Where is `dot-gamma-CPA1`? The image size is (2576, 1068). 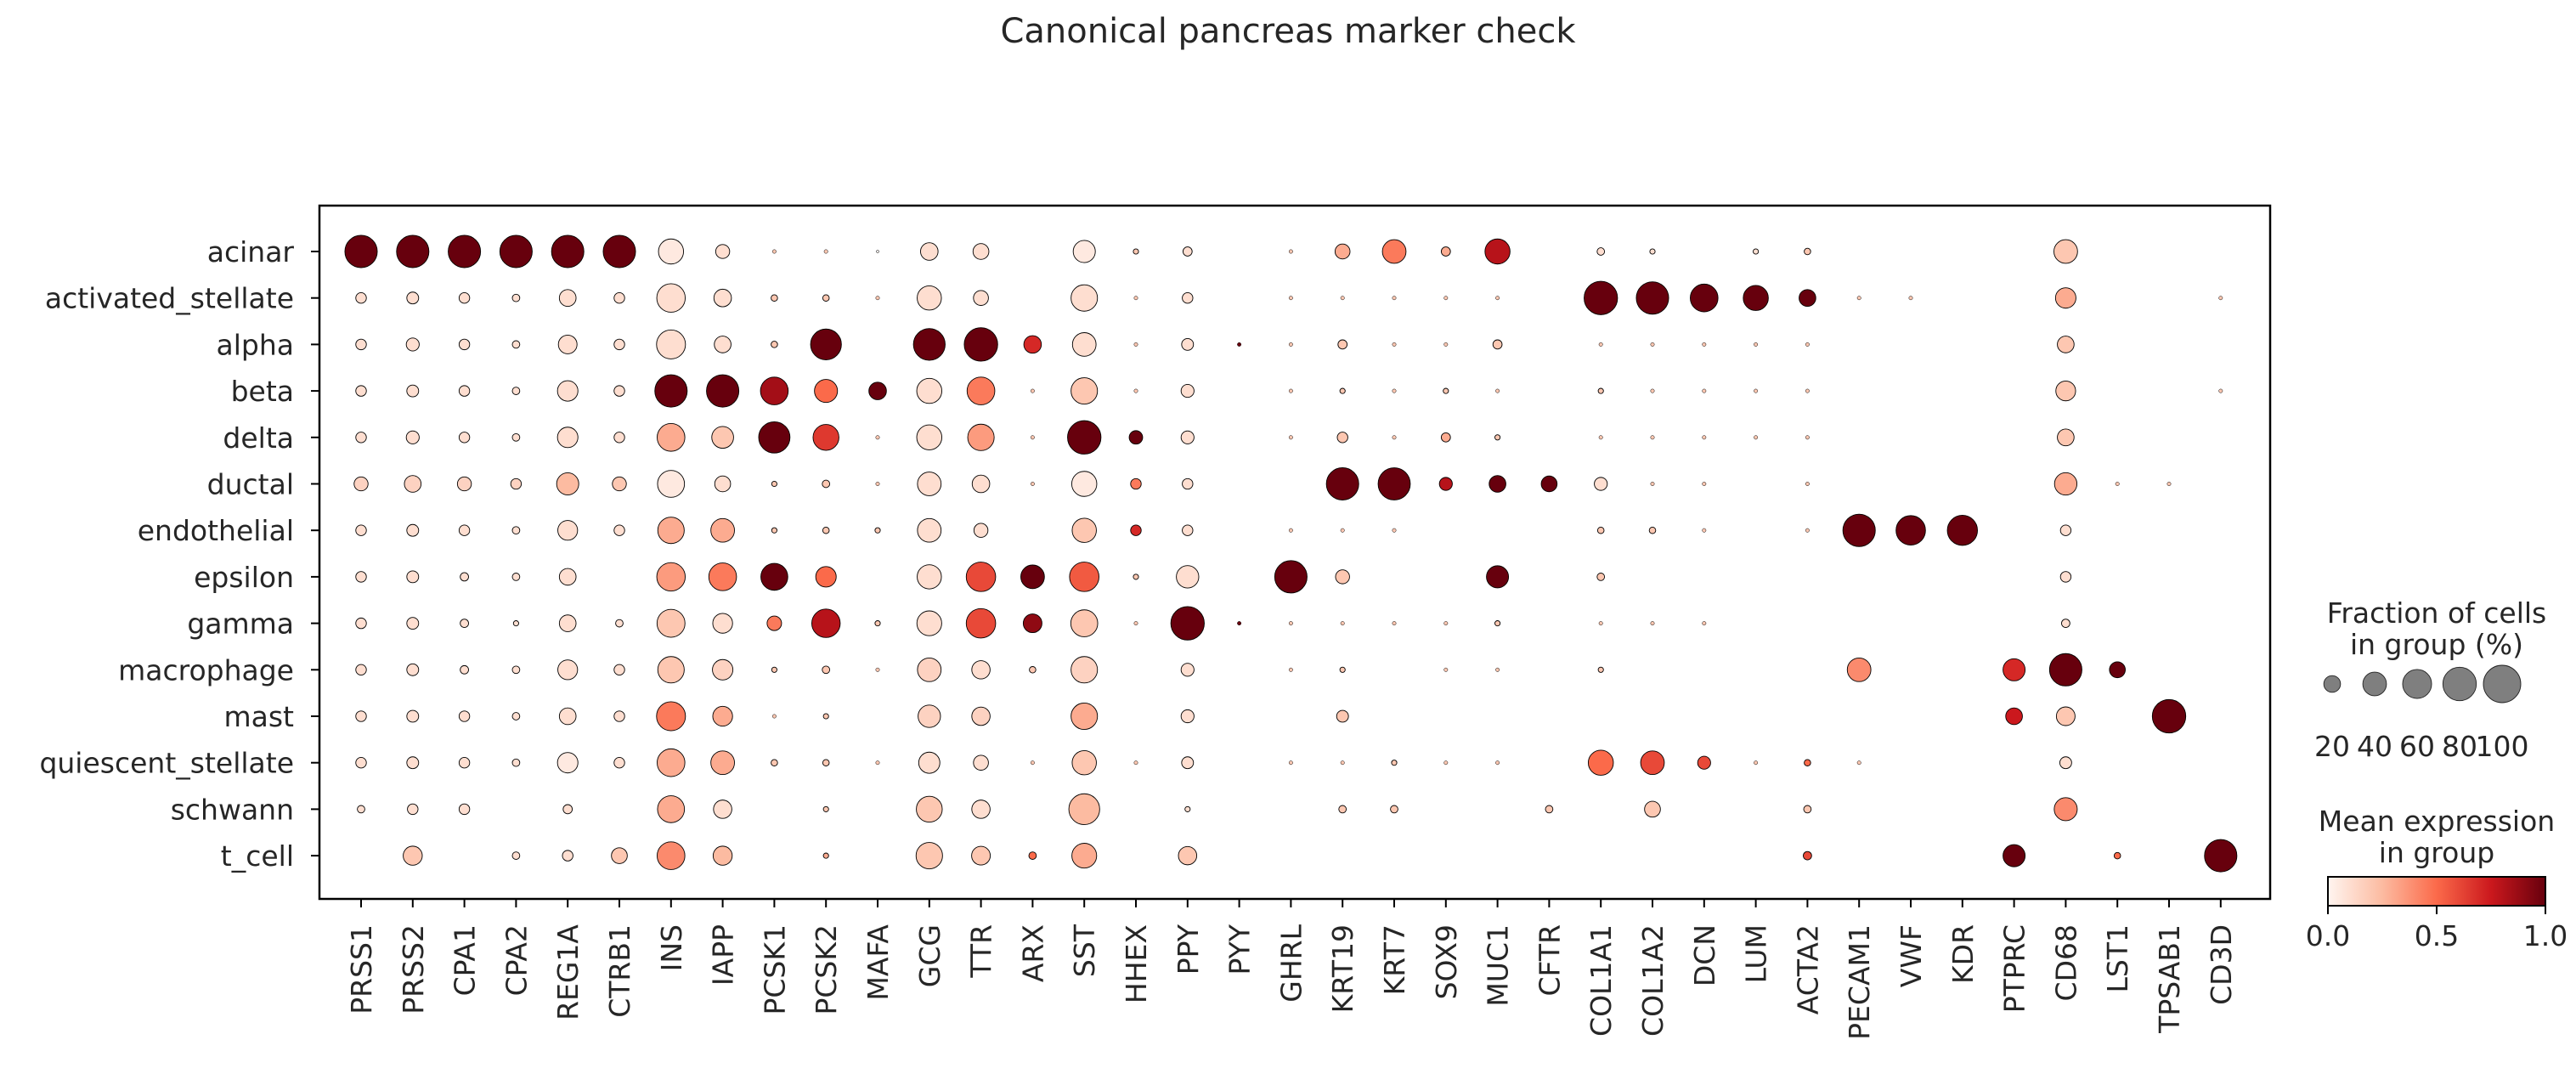 dot-gamma-CPA1 is located at coordinates (465, 623).